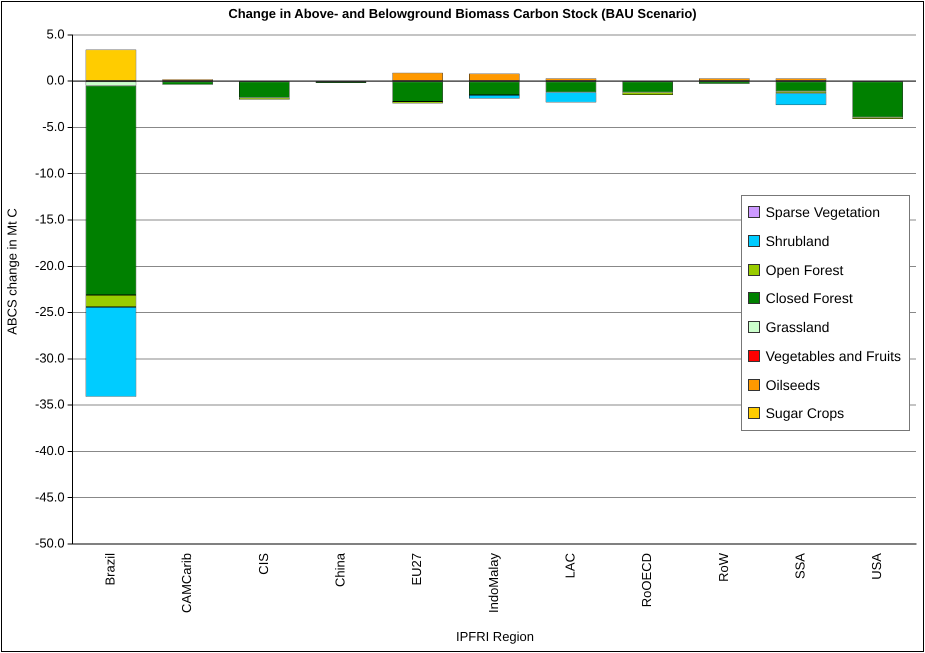  What do you see at coordinates (416, 569) in the screenshot?
I see `x-tick-label: EU27` at bounding box center [416, 569].